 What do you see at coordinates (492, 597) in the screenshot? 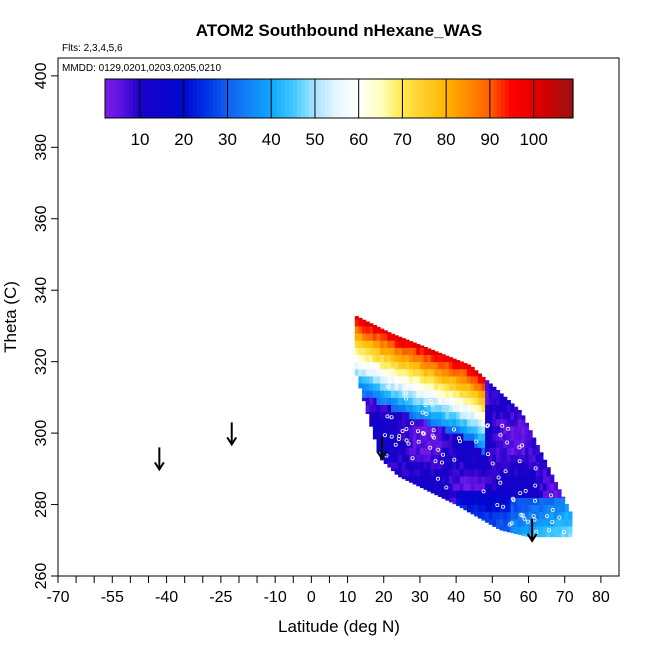
I see `x-tick-label: 50` at bounding box center [492, 597].